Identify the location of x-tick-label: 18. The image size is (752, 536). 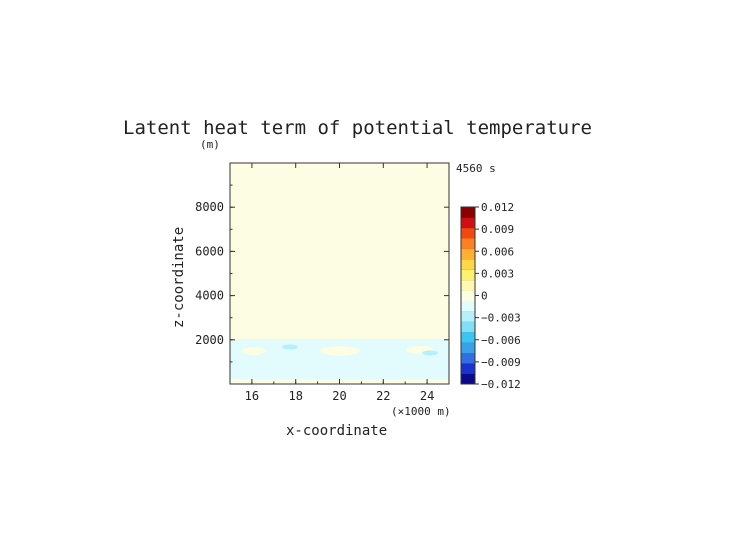
(295, 396).